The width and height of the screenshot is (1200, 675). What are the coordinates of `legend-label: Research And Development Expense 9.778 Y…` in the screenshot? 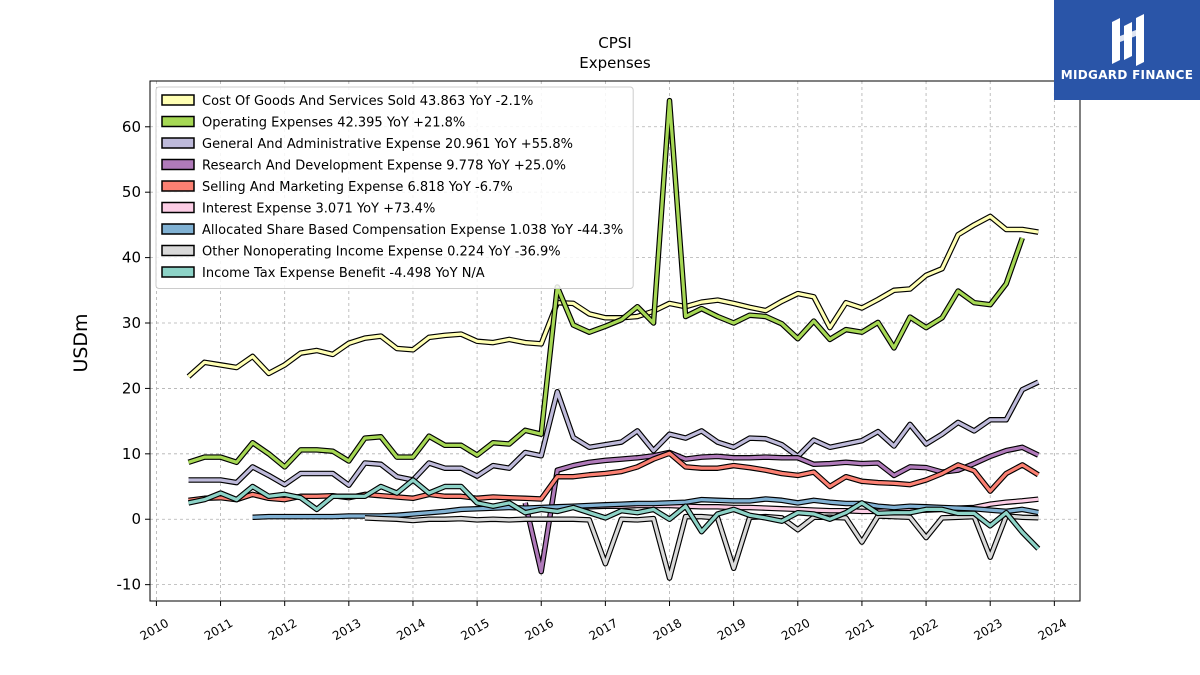 It's located at (384, 166).